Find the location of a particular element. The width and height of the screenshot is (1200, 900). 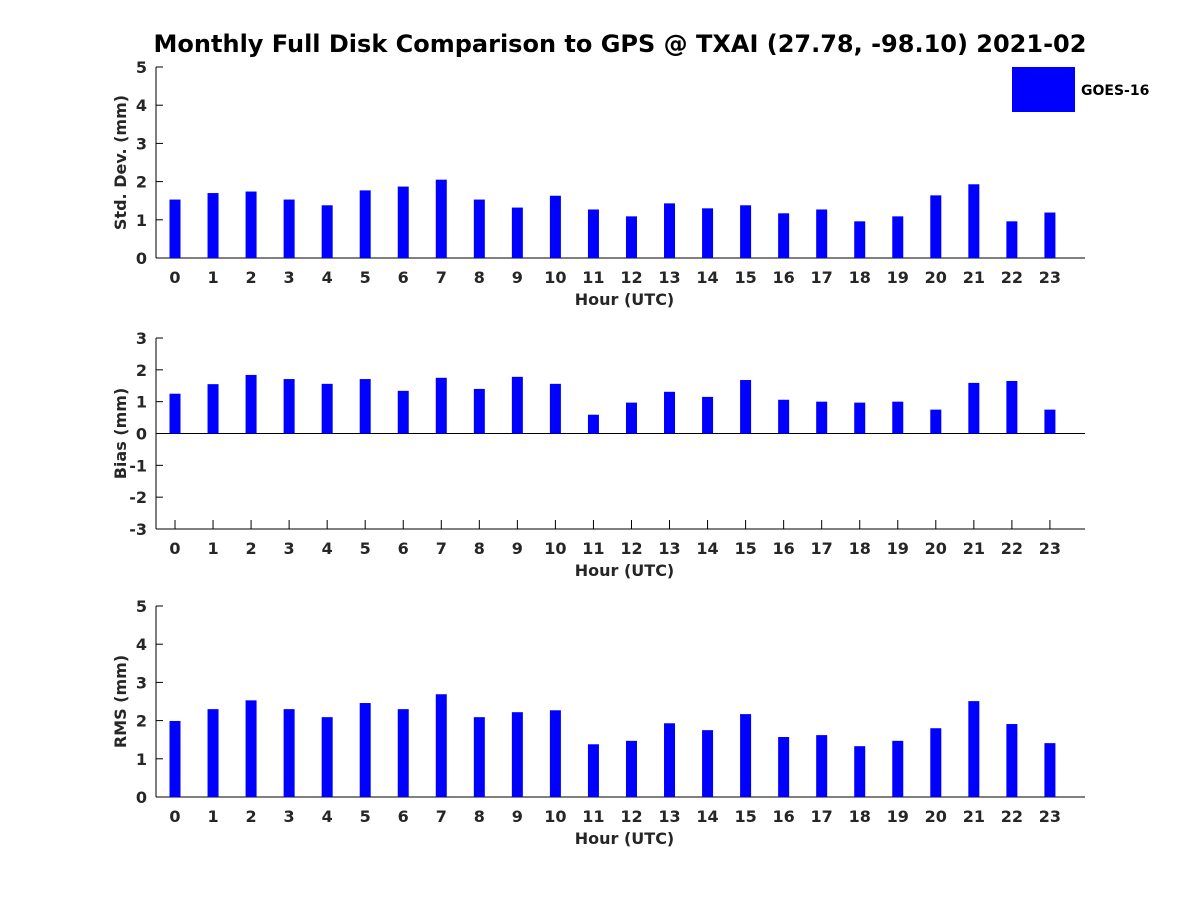

y-tick-label: 5 is located at coordinates (141, 67).